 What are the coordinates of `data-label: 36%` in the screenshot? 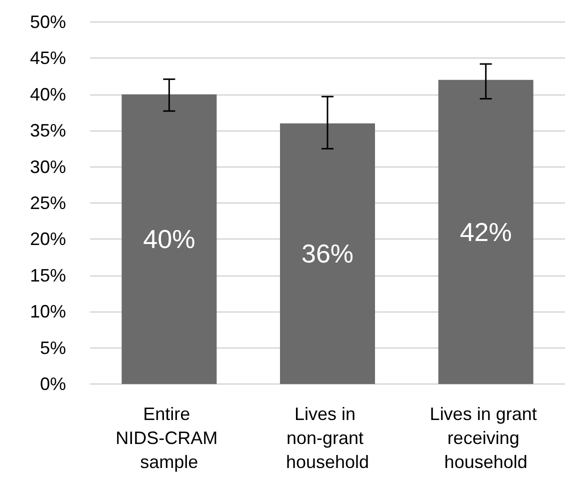 It's located at (327, 253).